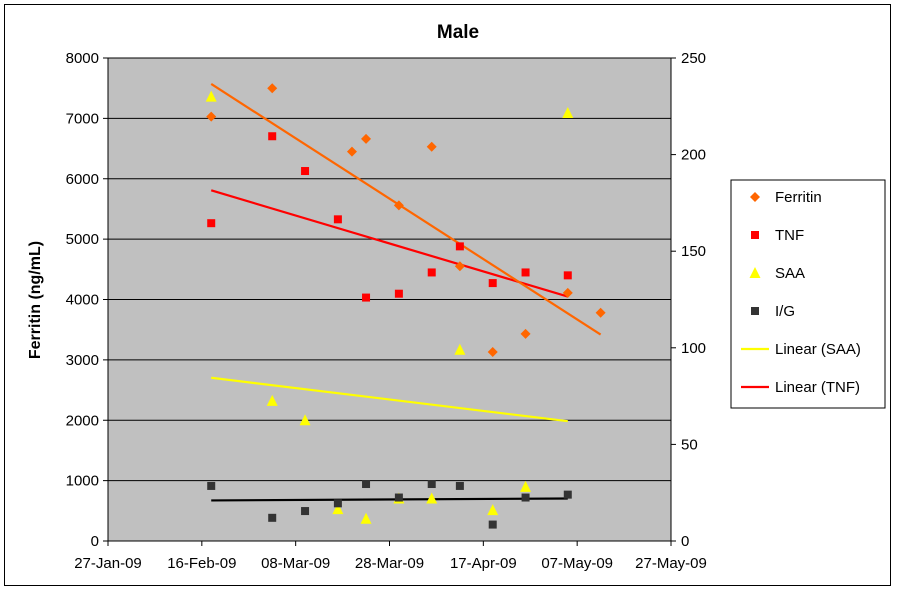  I want to click on y-tick-label-right: 50, so click(689, 444).